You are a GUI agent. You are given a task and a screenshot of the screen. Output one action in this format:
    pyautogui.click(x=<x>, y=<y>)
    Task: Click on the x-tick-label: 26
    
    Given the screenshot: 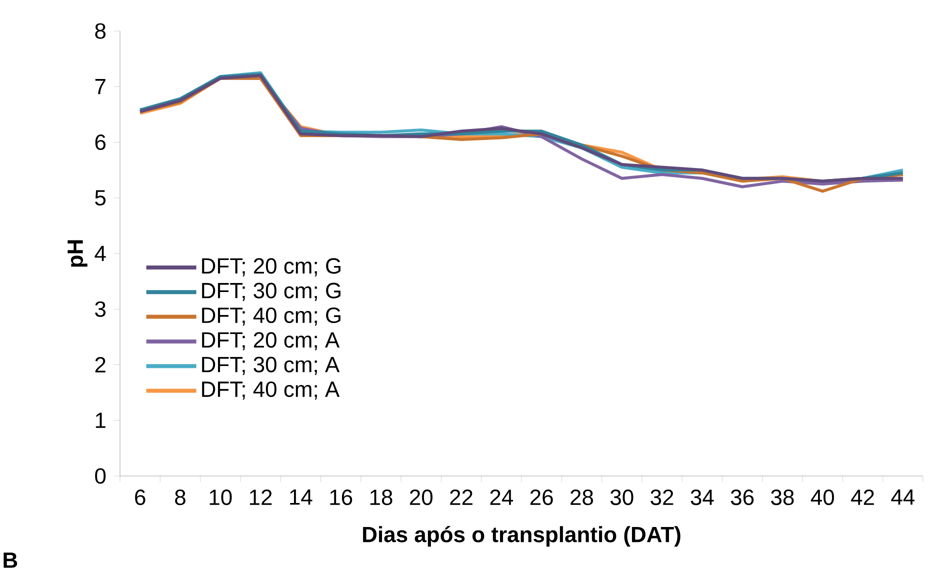 What is the action you would take?
    pyautogui.click(x=541, y=498)
    